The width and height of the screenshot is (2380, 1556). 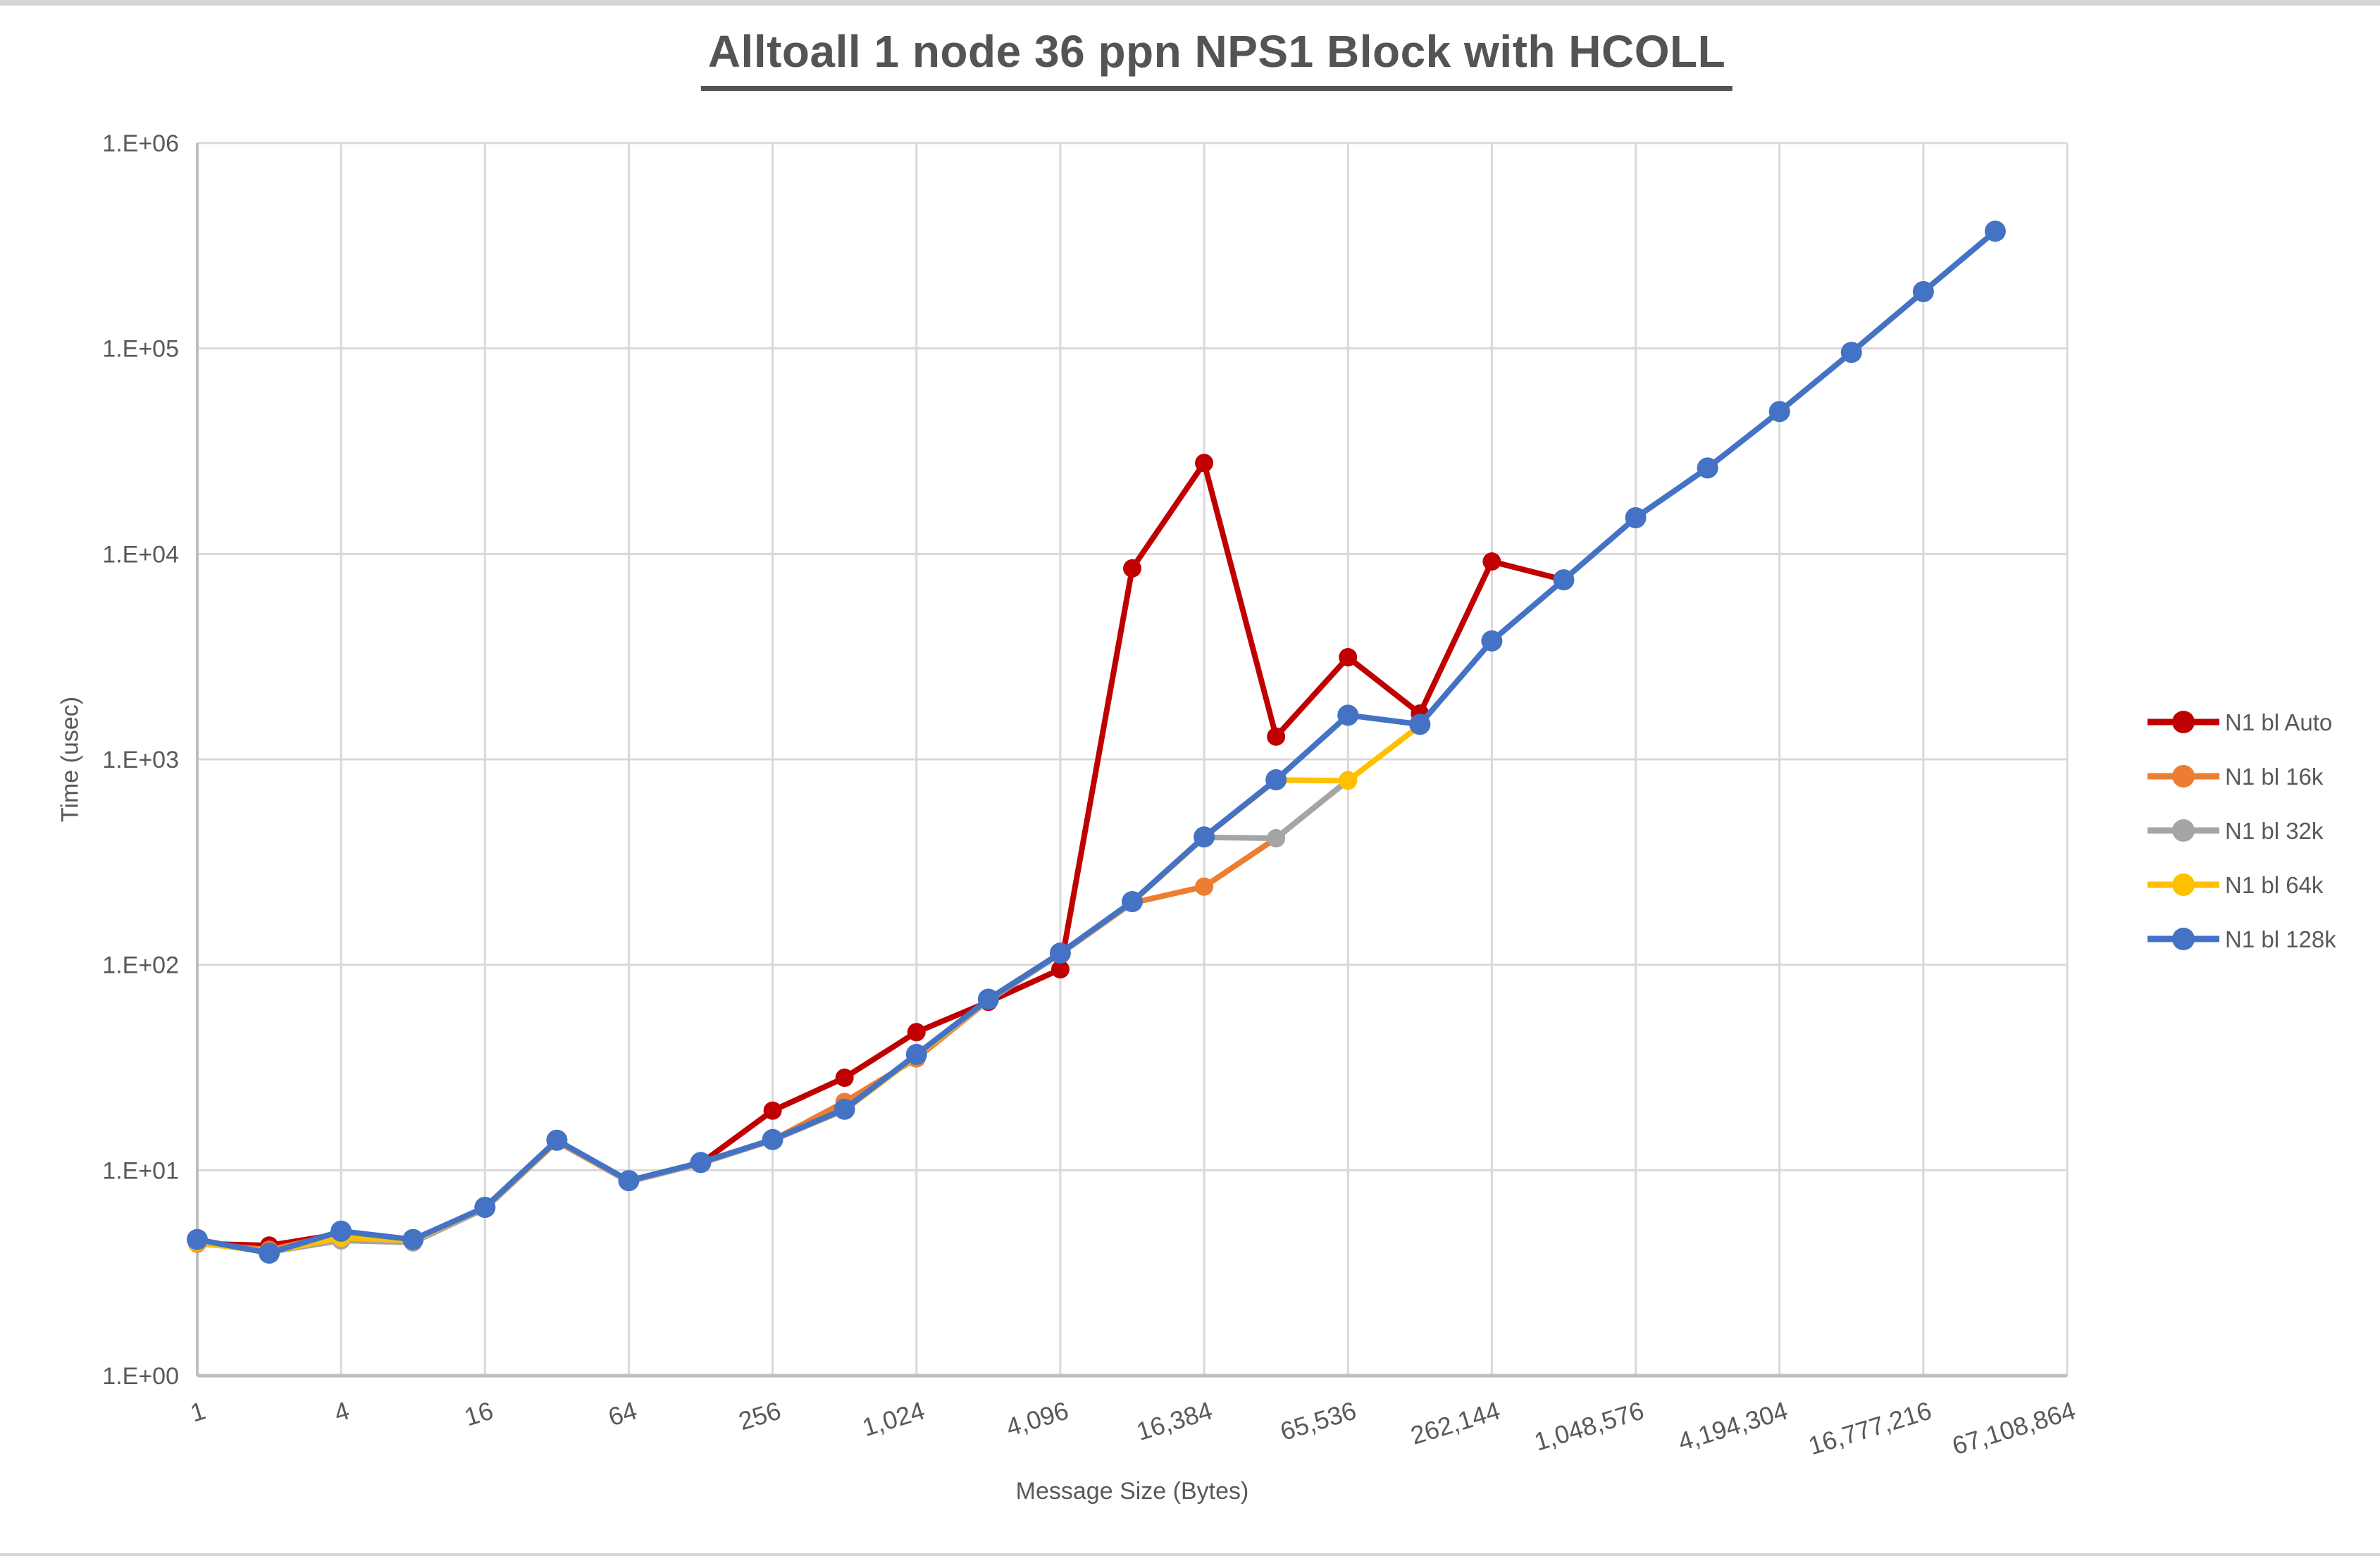 What do you see at coordinates (140, 1170) in the screenshot?
I see `y-tick-label: 1.E+01` at bounding box center [140, 1170].